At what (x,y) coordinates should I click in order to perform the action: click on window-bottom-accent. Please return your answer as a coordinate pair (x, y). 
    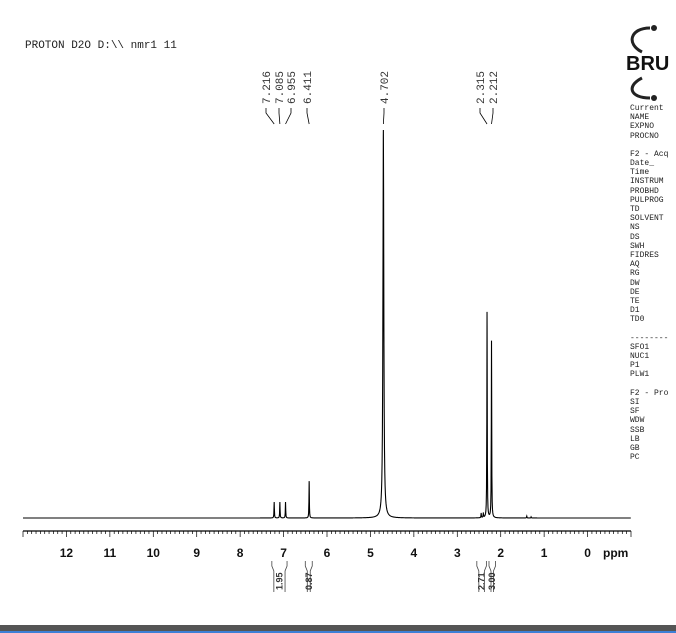
    Looking at the image, I should click on (338, 632).